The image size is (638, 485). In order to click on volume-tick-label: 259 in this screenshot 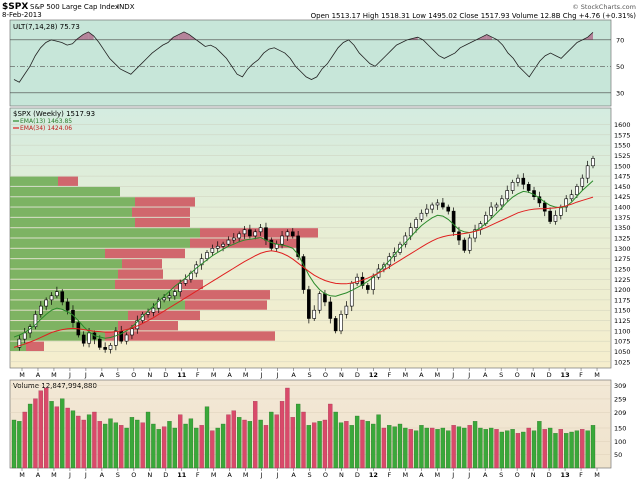, I will do `click(620, 399)`.